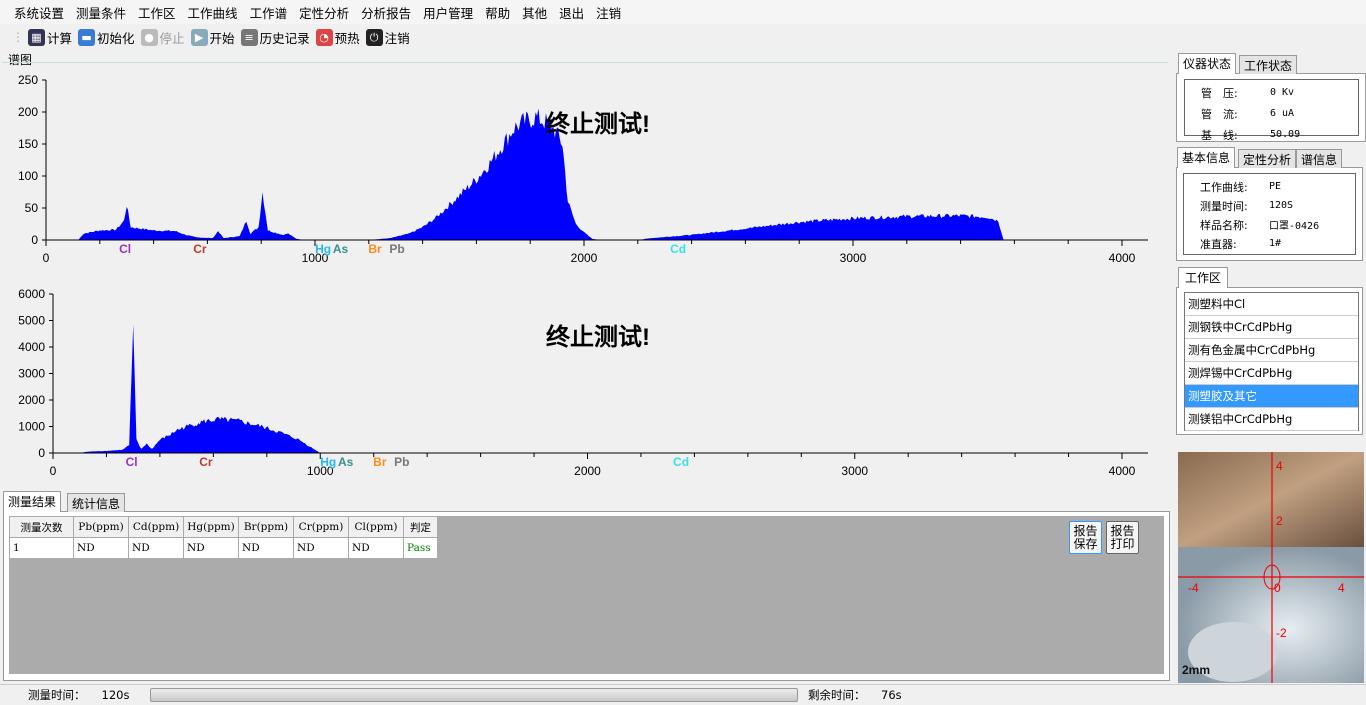 The width and height of the screenshot is (1366, 705). Describe the element at coordinates (101, 13) in the screenshot. I see `menu-item: 测量条件` at that location.